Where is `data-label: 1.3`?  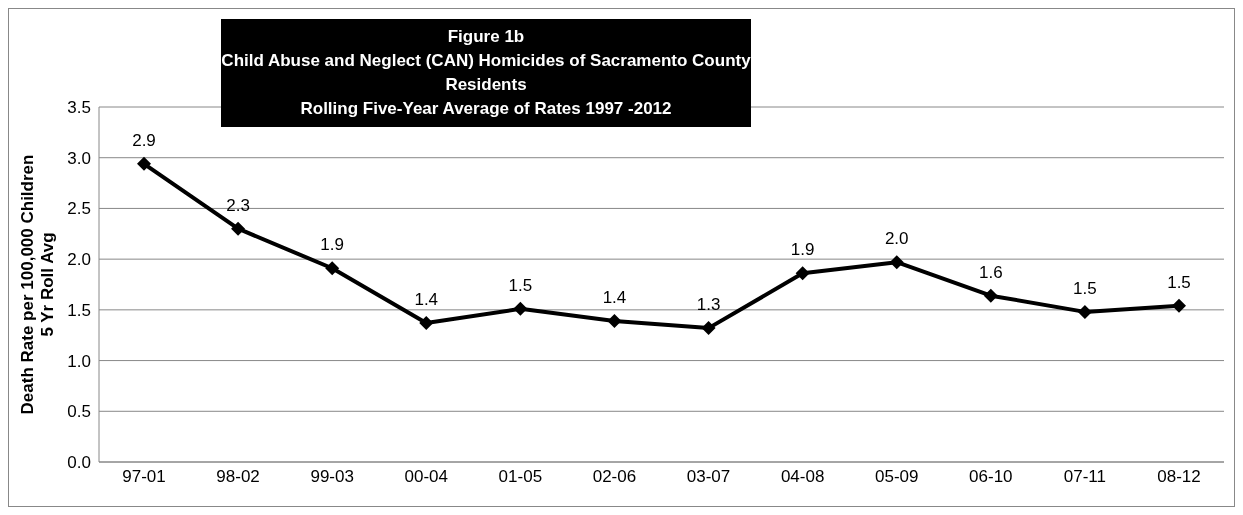
data-label: 1.3 is located at coordinates (708, 305).